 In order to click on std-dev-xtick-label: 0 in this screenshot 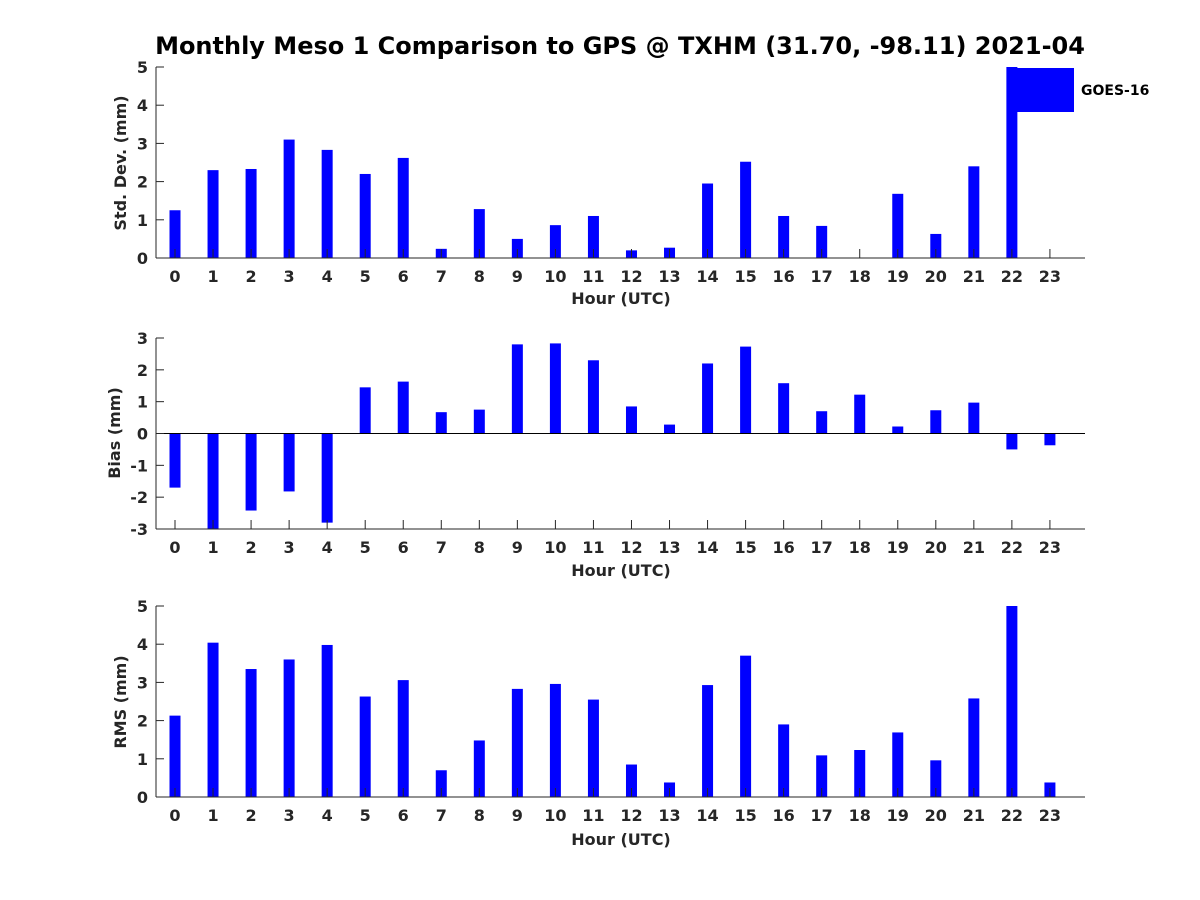, I will do `click(174, 276)`.